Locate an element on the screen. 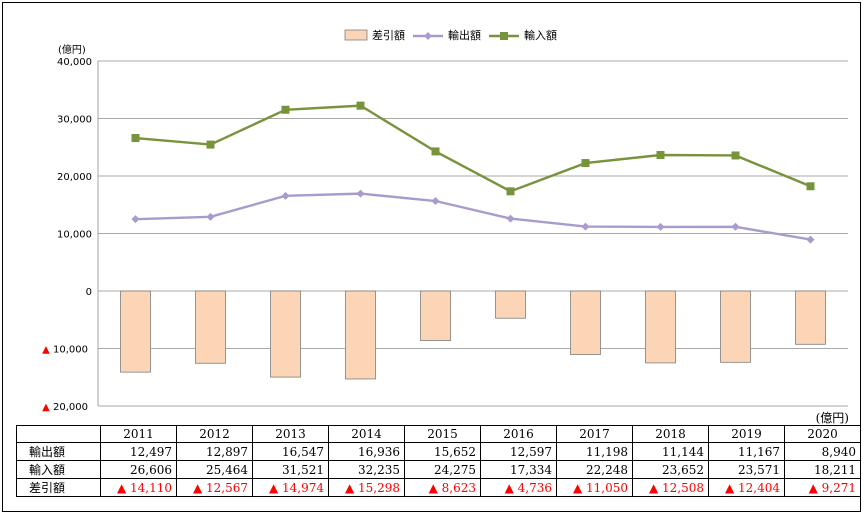 This screenshot has width=865, height=516. year-header: 2011 is located at coordinates (138, 434).